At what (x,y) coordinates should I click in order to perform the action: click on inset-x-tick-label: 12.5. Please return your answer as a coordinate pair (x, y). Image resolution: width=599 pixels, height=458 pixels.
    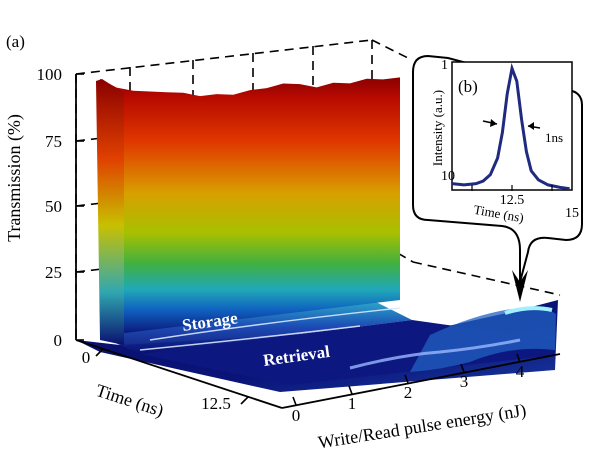
    Looking at the image, I should click on (512, 200).